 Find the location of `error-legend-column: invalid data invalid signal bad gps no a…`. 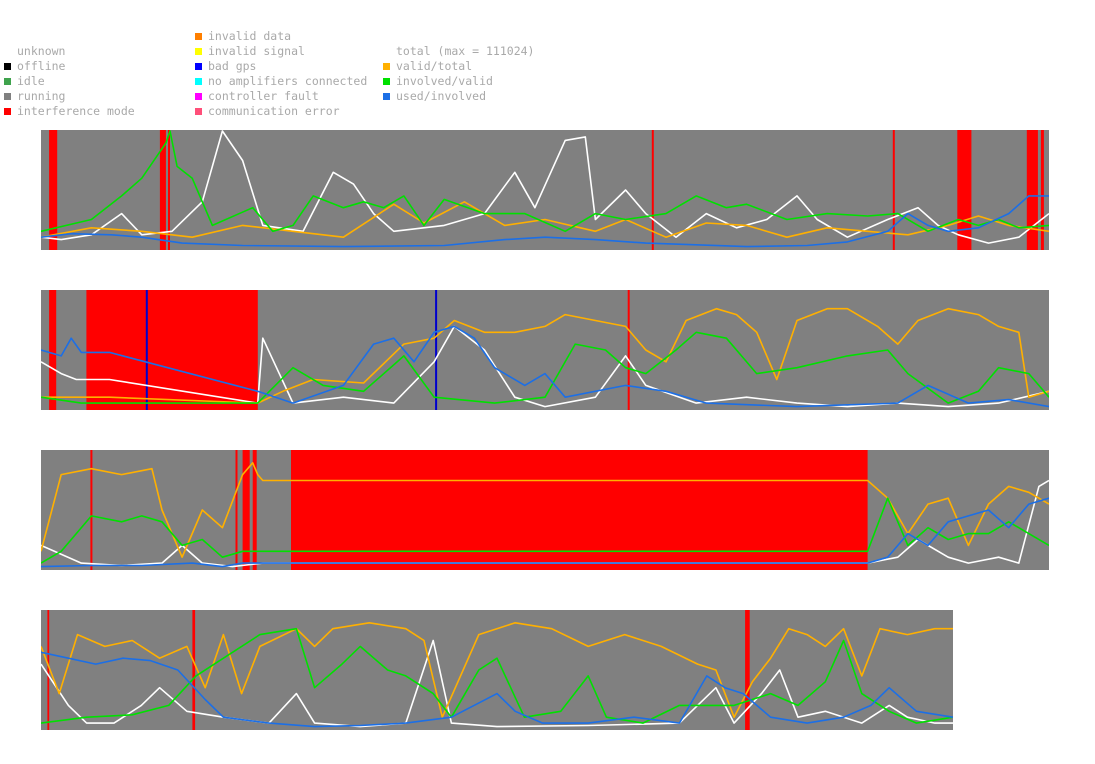

error-legend-column: invalid data invalid signal bad gps no a… is located at coordinates (281, 74).